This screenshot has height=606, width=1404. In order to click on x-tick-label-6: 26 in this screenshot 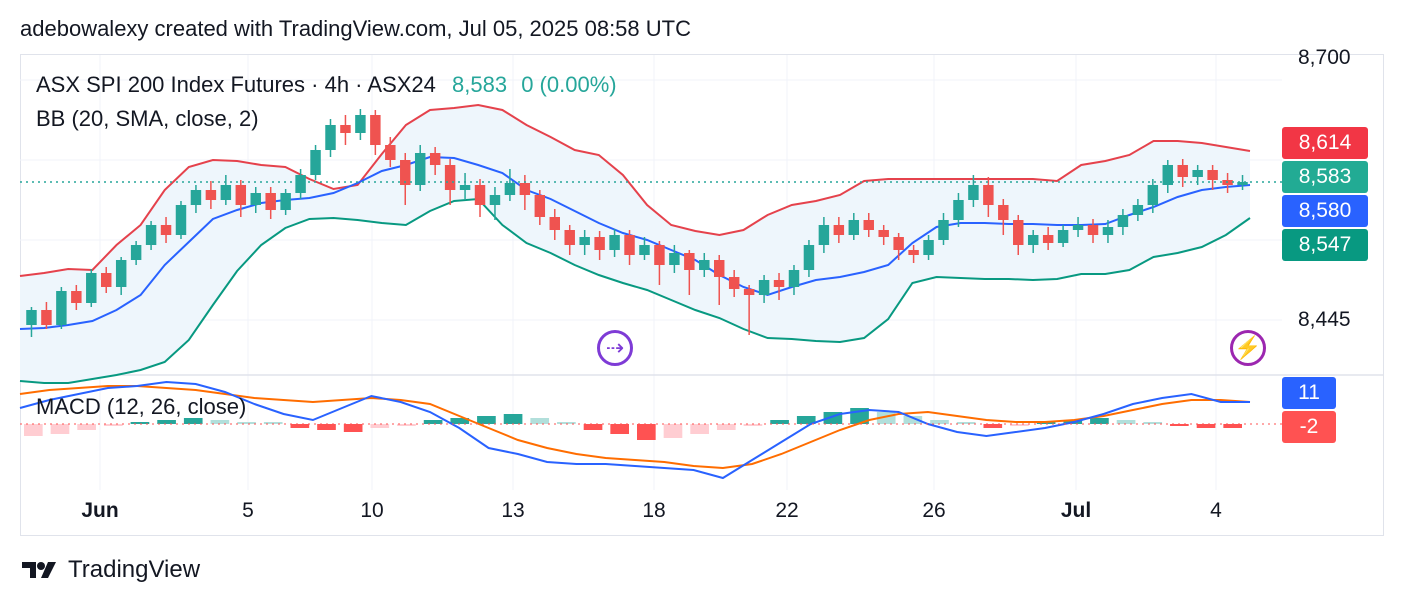, I will do `click(933, 510)`.